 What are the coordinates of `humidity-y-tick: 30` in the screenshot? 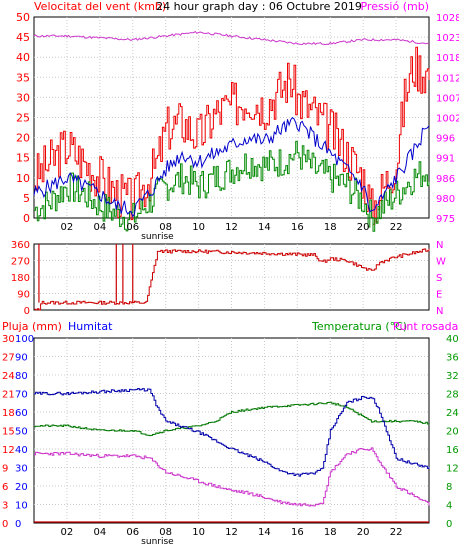 It's located at (21, 469).